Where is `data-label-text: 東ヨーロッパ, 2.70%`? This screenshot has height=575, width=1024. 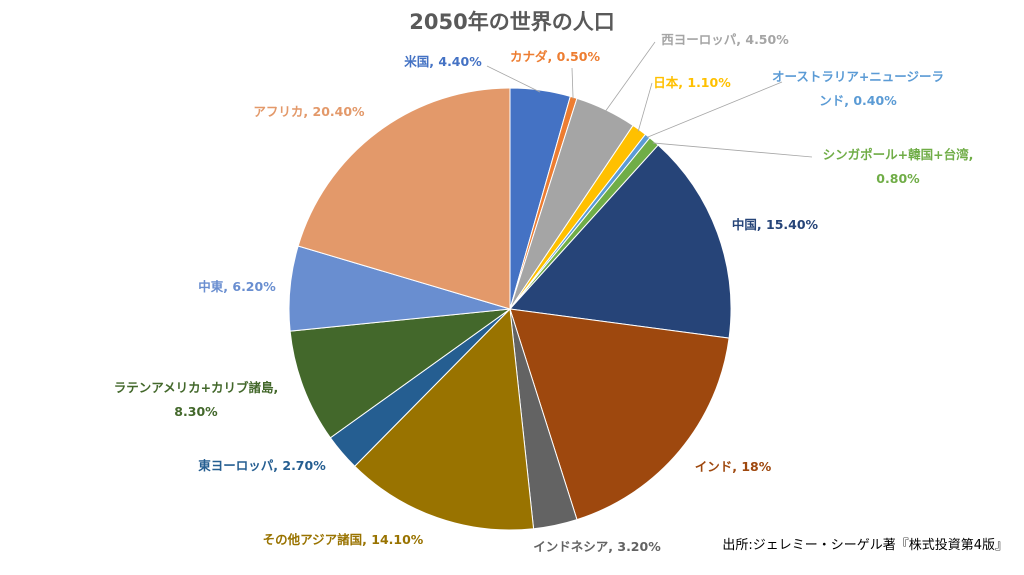
data-label-text: 東ヨーロッパ, 2.70% is located at coordinates (262, 465).